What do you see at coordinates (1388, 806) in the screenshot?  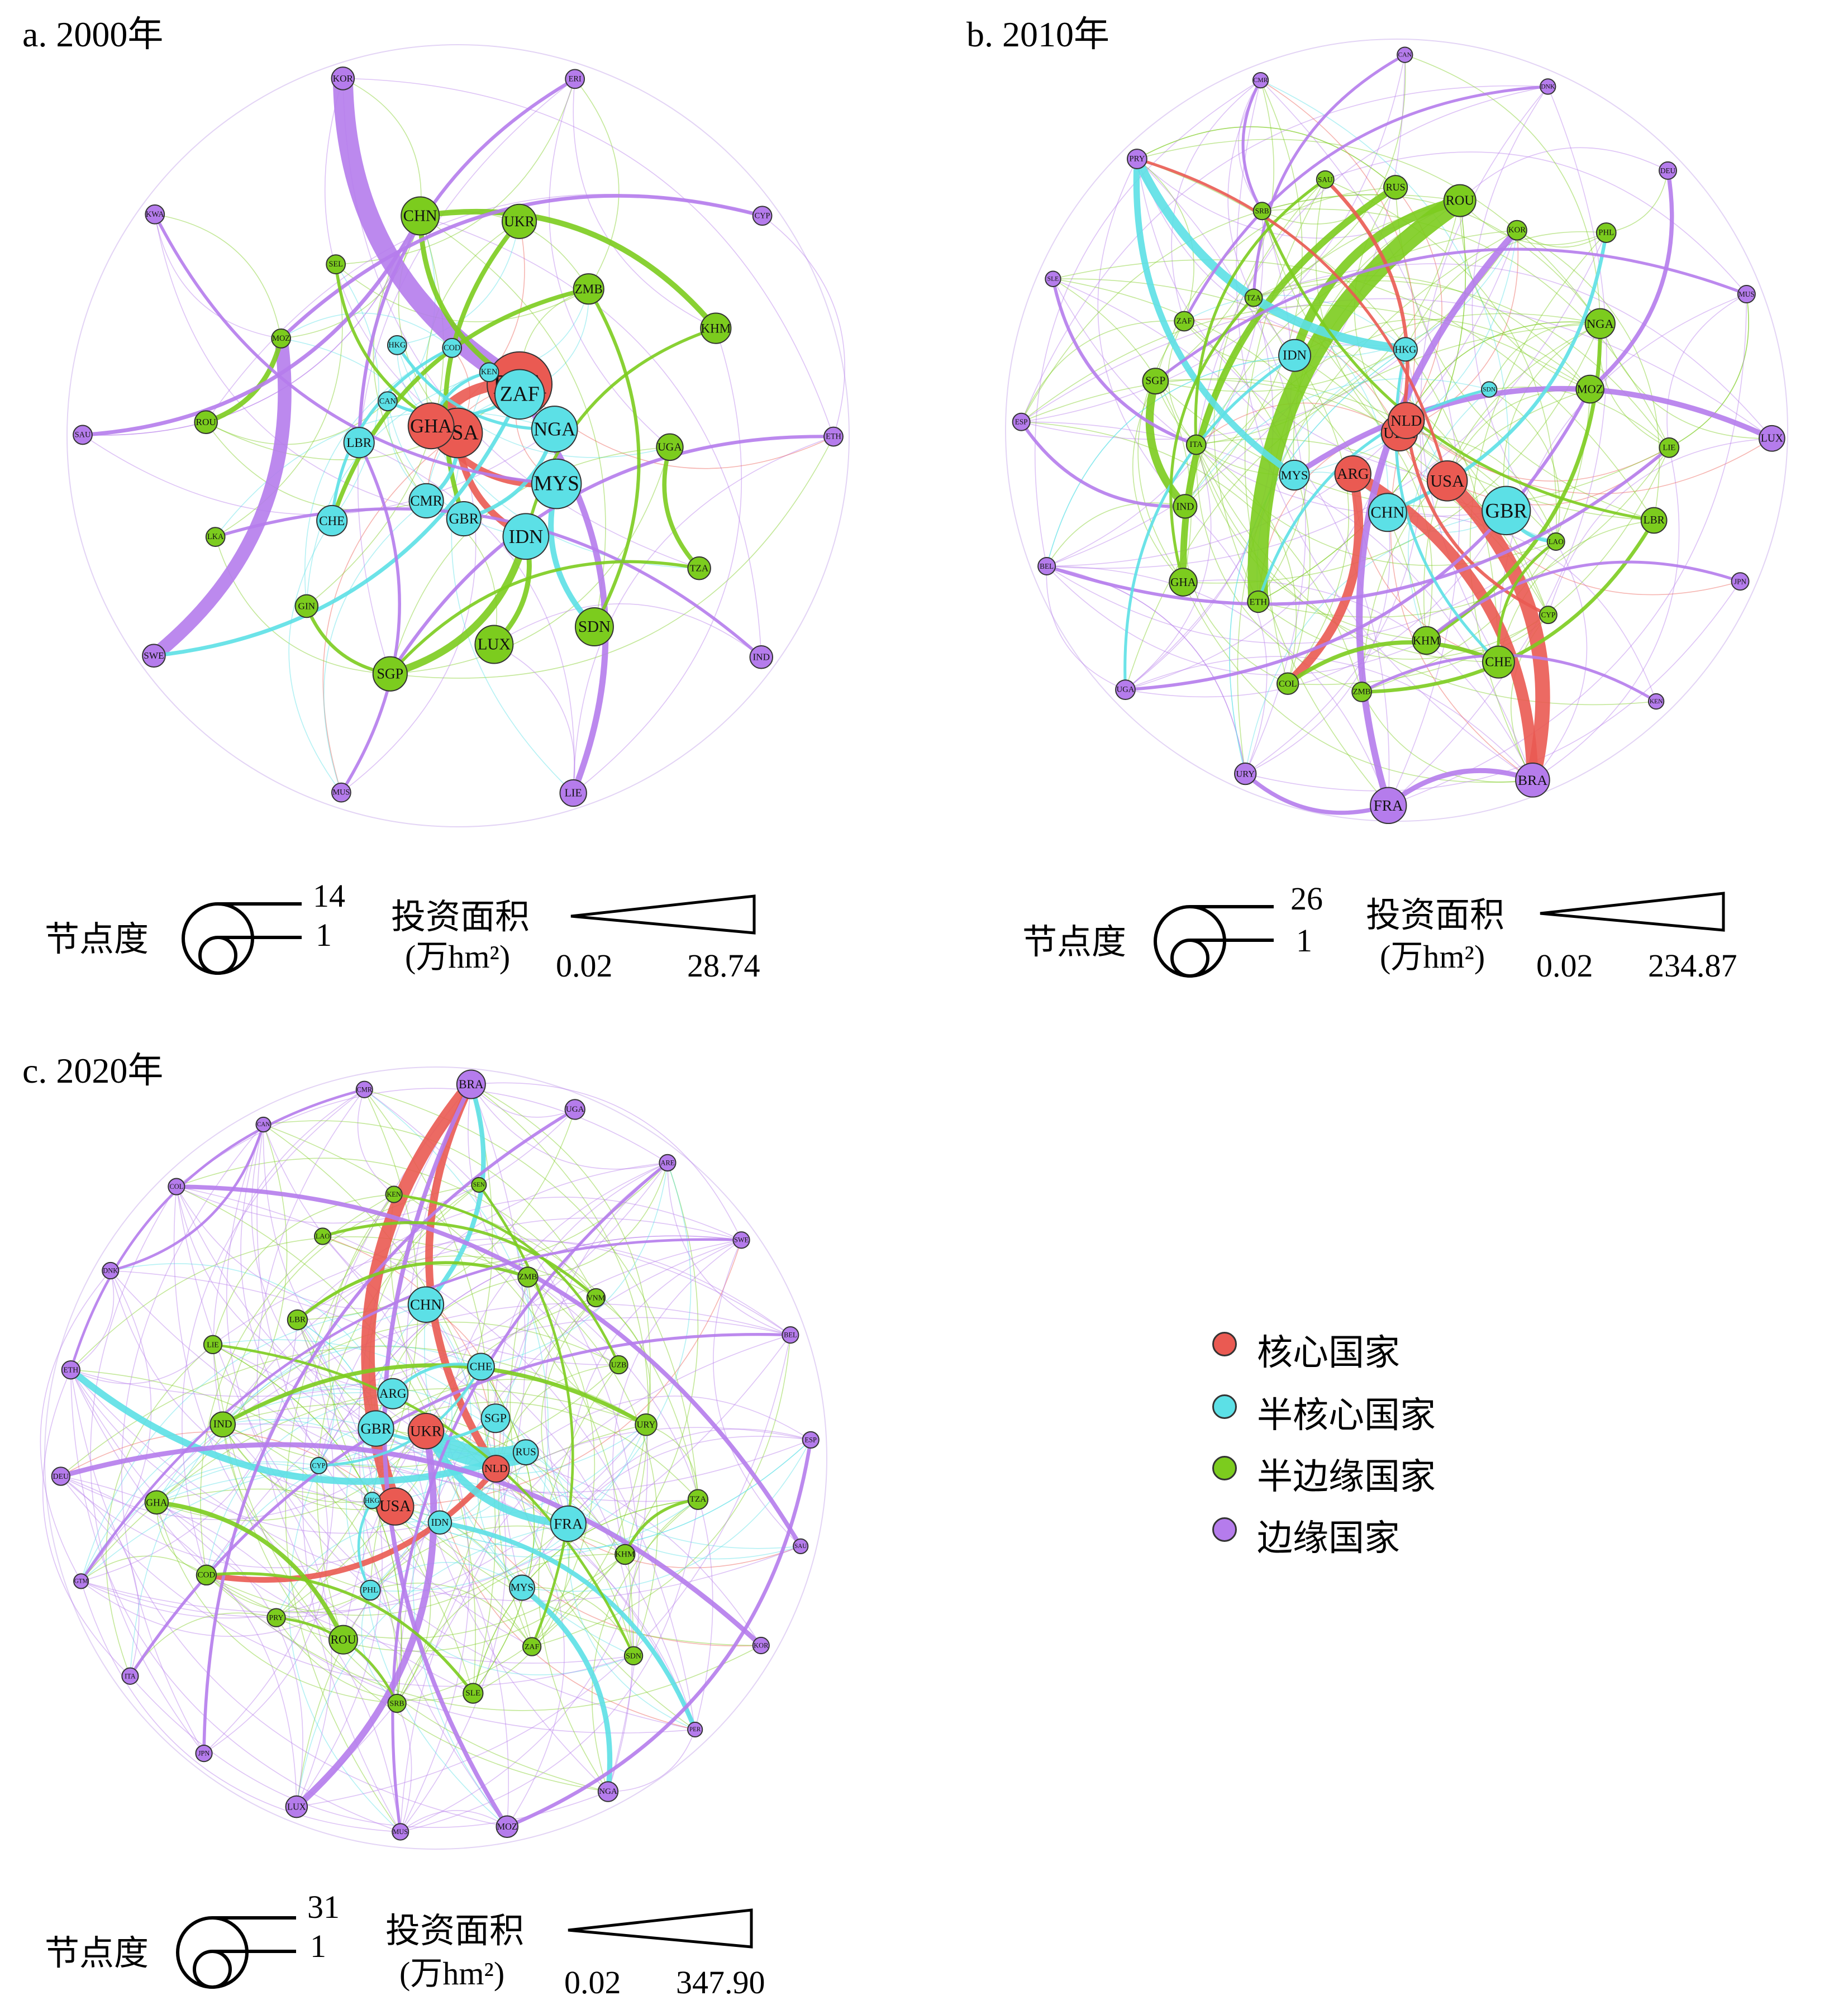 I see `node-fra: FRA` at bounding box center [1388, 806].